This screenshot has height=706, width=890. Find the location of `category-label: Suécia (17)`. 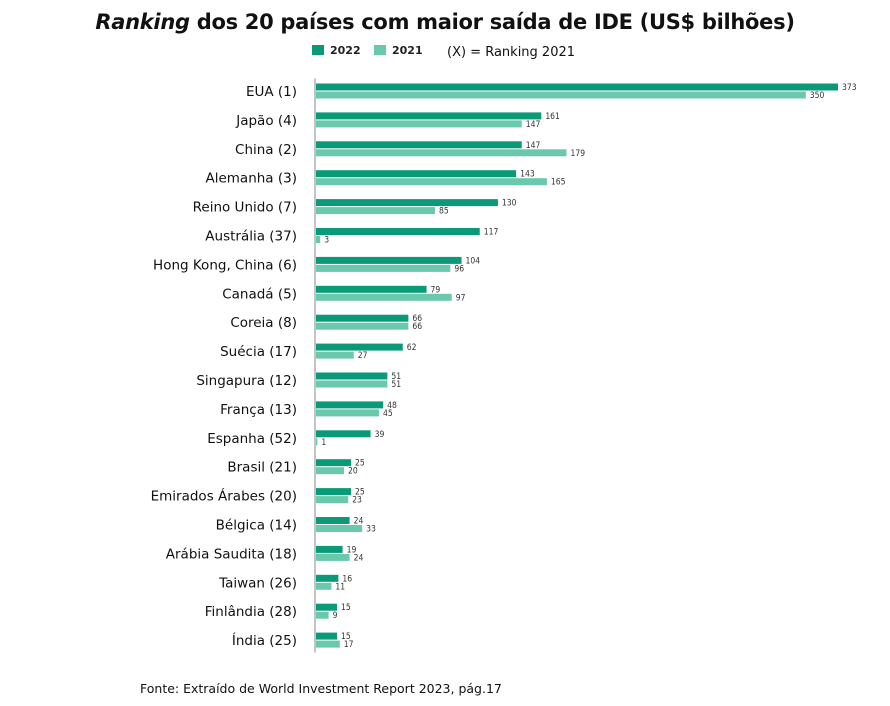

category-label: Suécia (17) is located at coordinates (258, 352).